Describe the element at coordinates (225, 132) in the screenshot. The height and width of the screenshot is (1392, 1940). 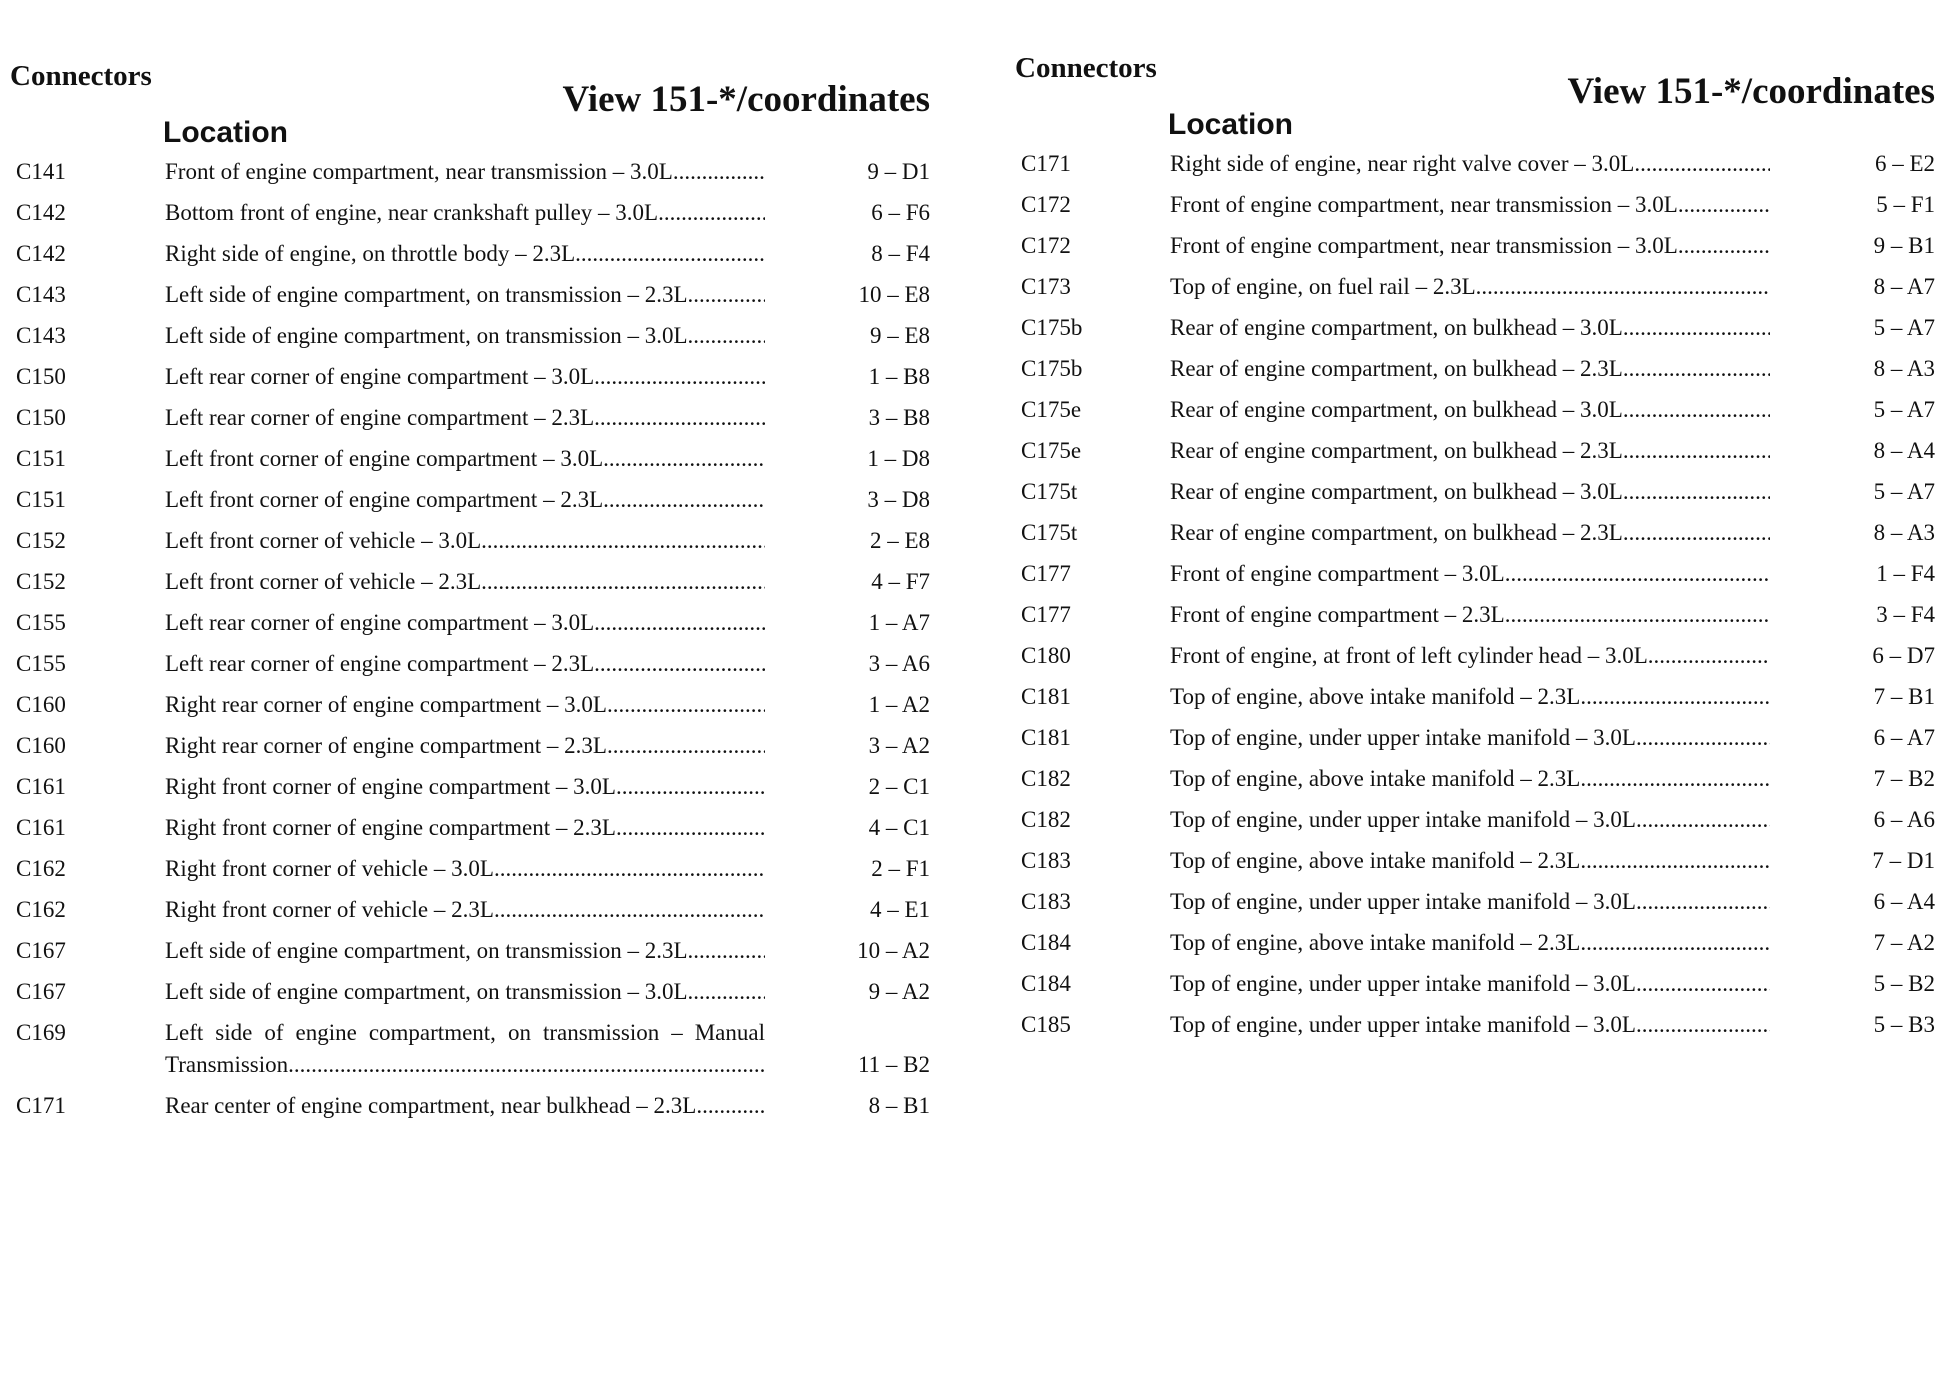
I see `location-heading: Location` at that location.